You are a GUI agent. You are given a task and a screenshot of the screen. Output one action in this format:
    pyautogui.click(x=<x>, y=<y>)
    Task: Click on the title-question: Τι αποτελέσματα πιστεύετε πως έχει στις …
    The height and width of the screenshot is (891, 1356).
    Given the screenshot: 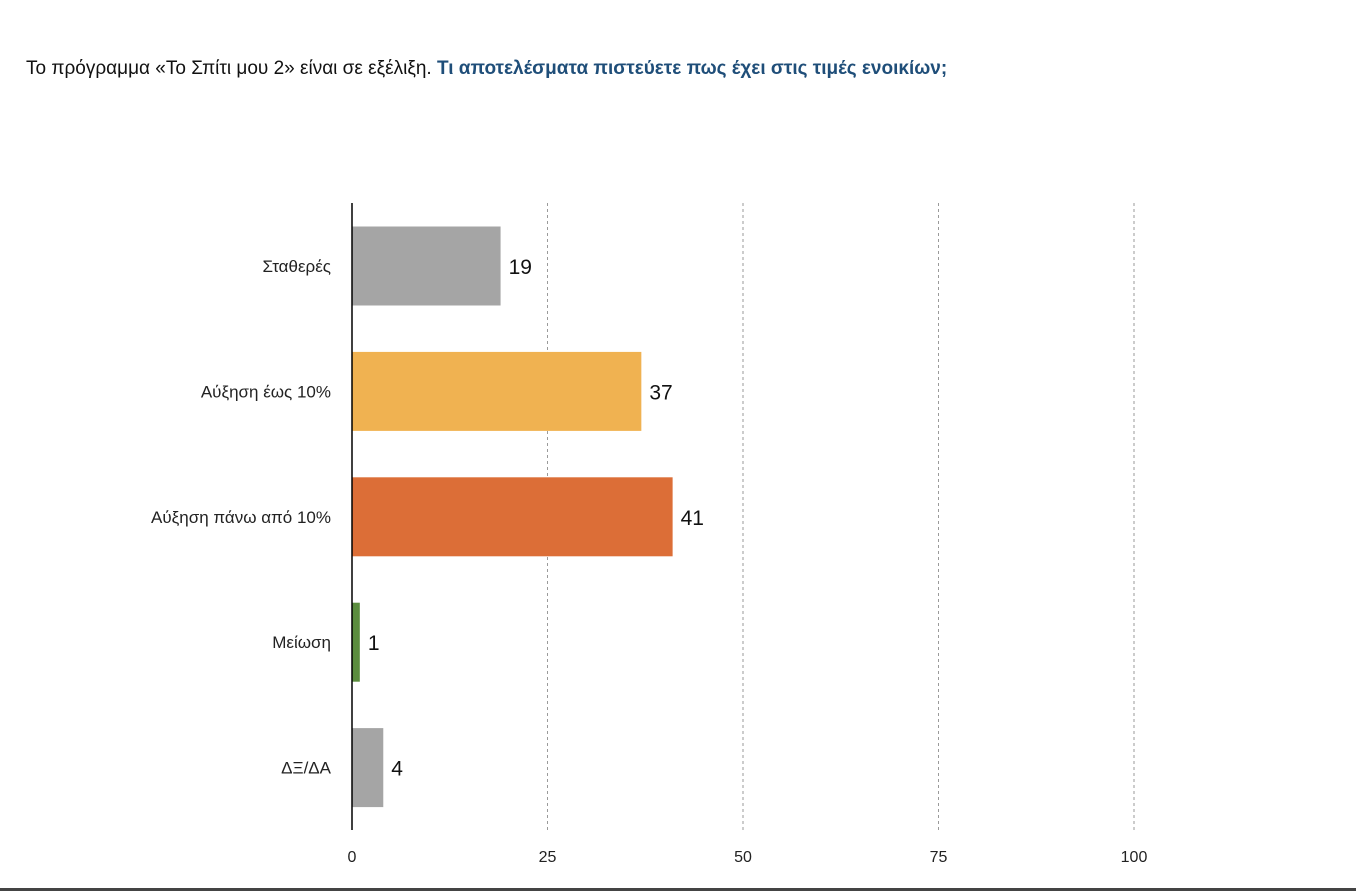 What is the action you would take?
    pyautogui.click(x=692, y=68)
    